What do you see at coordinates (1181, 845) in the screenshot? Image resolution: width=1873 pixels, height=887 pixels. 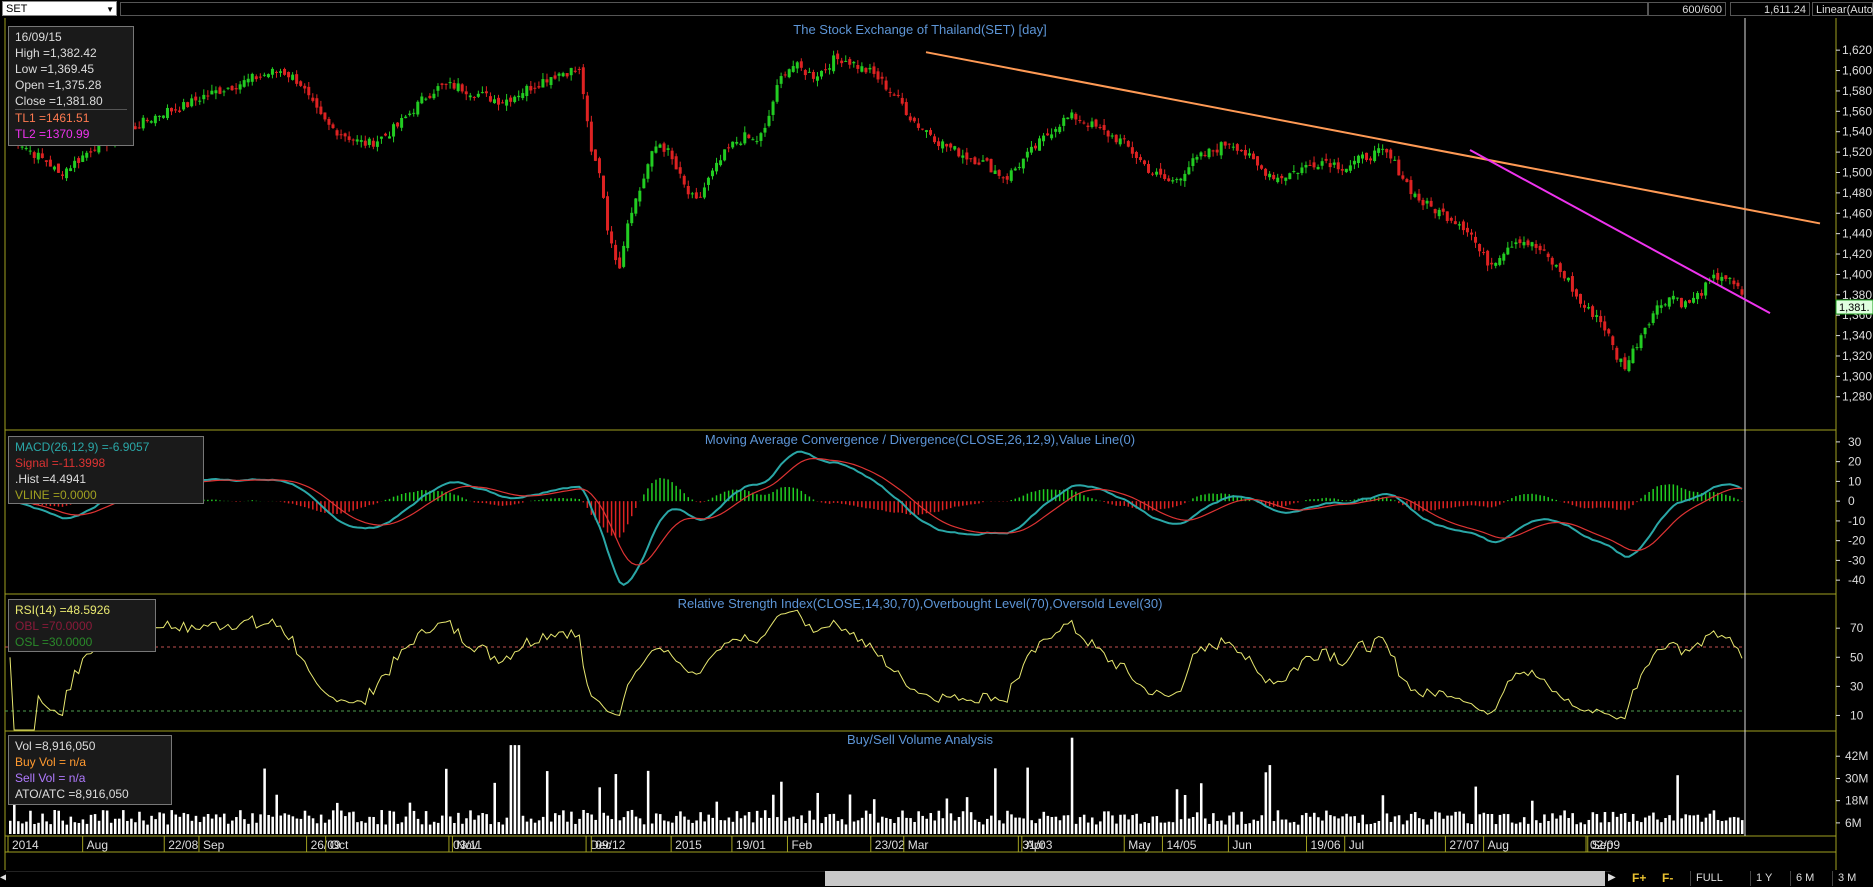 I see `date-tick-label: 14/05` at bounding box center [1181, 845].